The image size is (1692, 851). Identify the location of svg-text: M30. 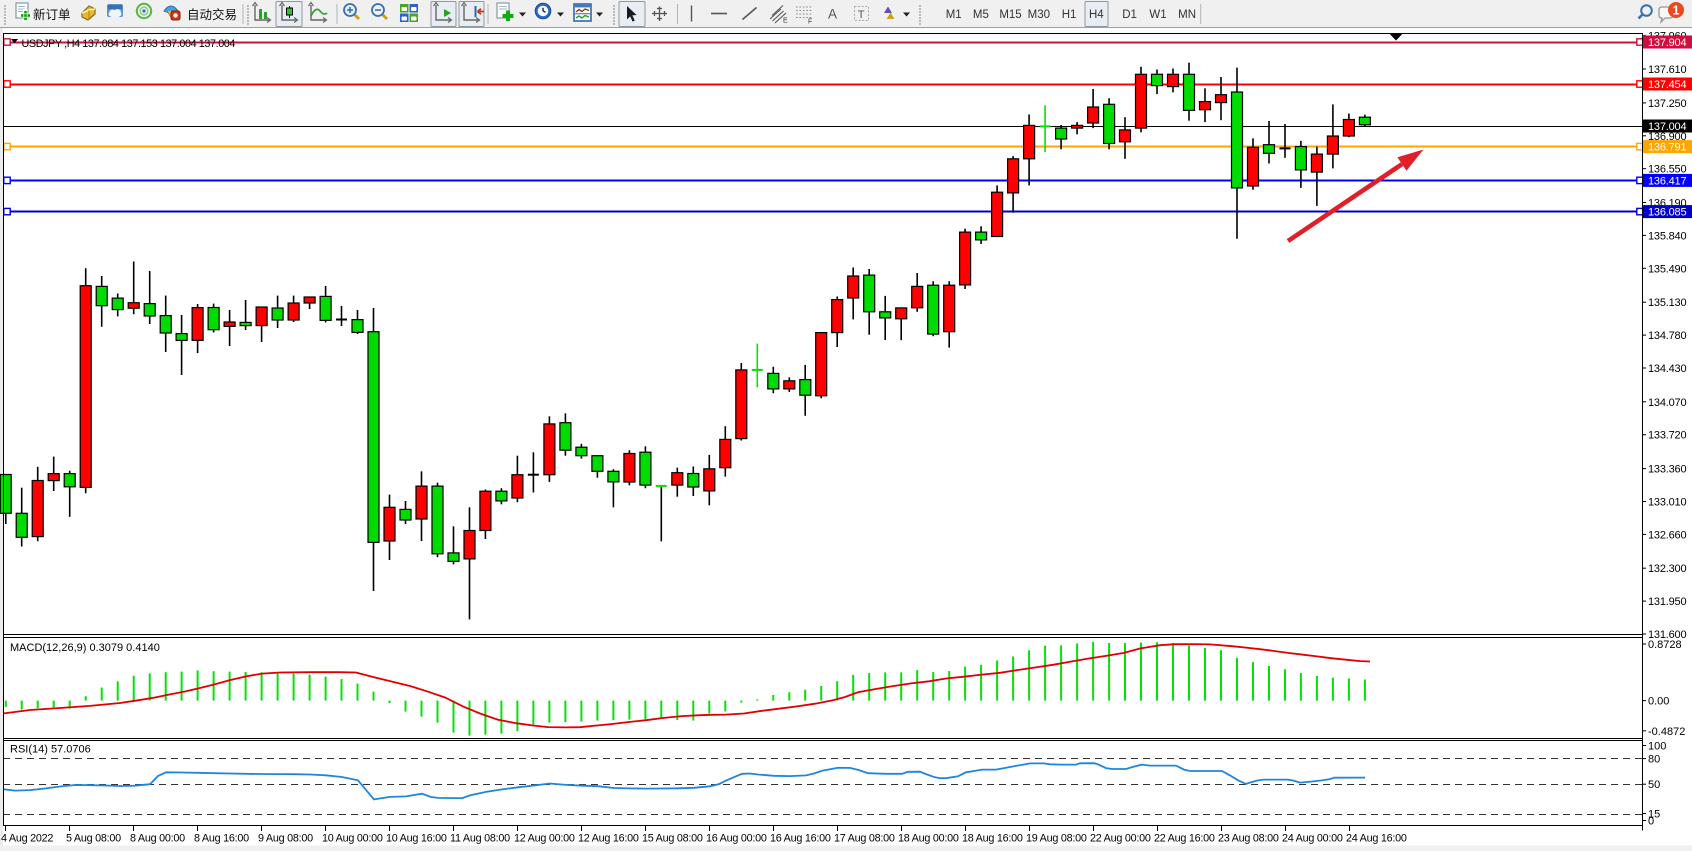
(1039, 15).